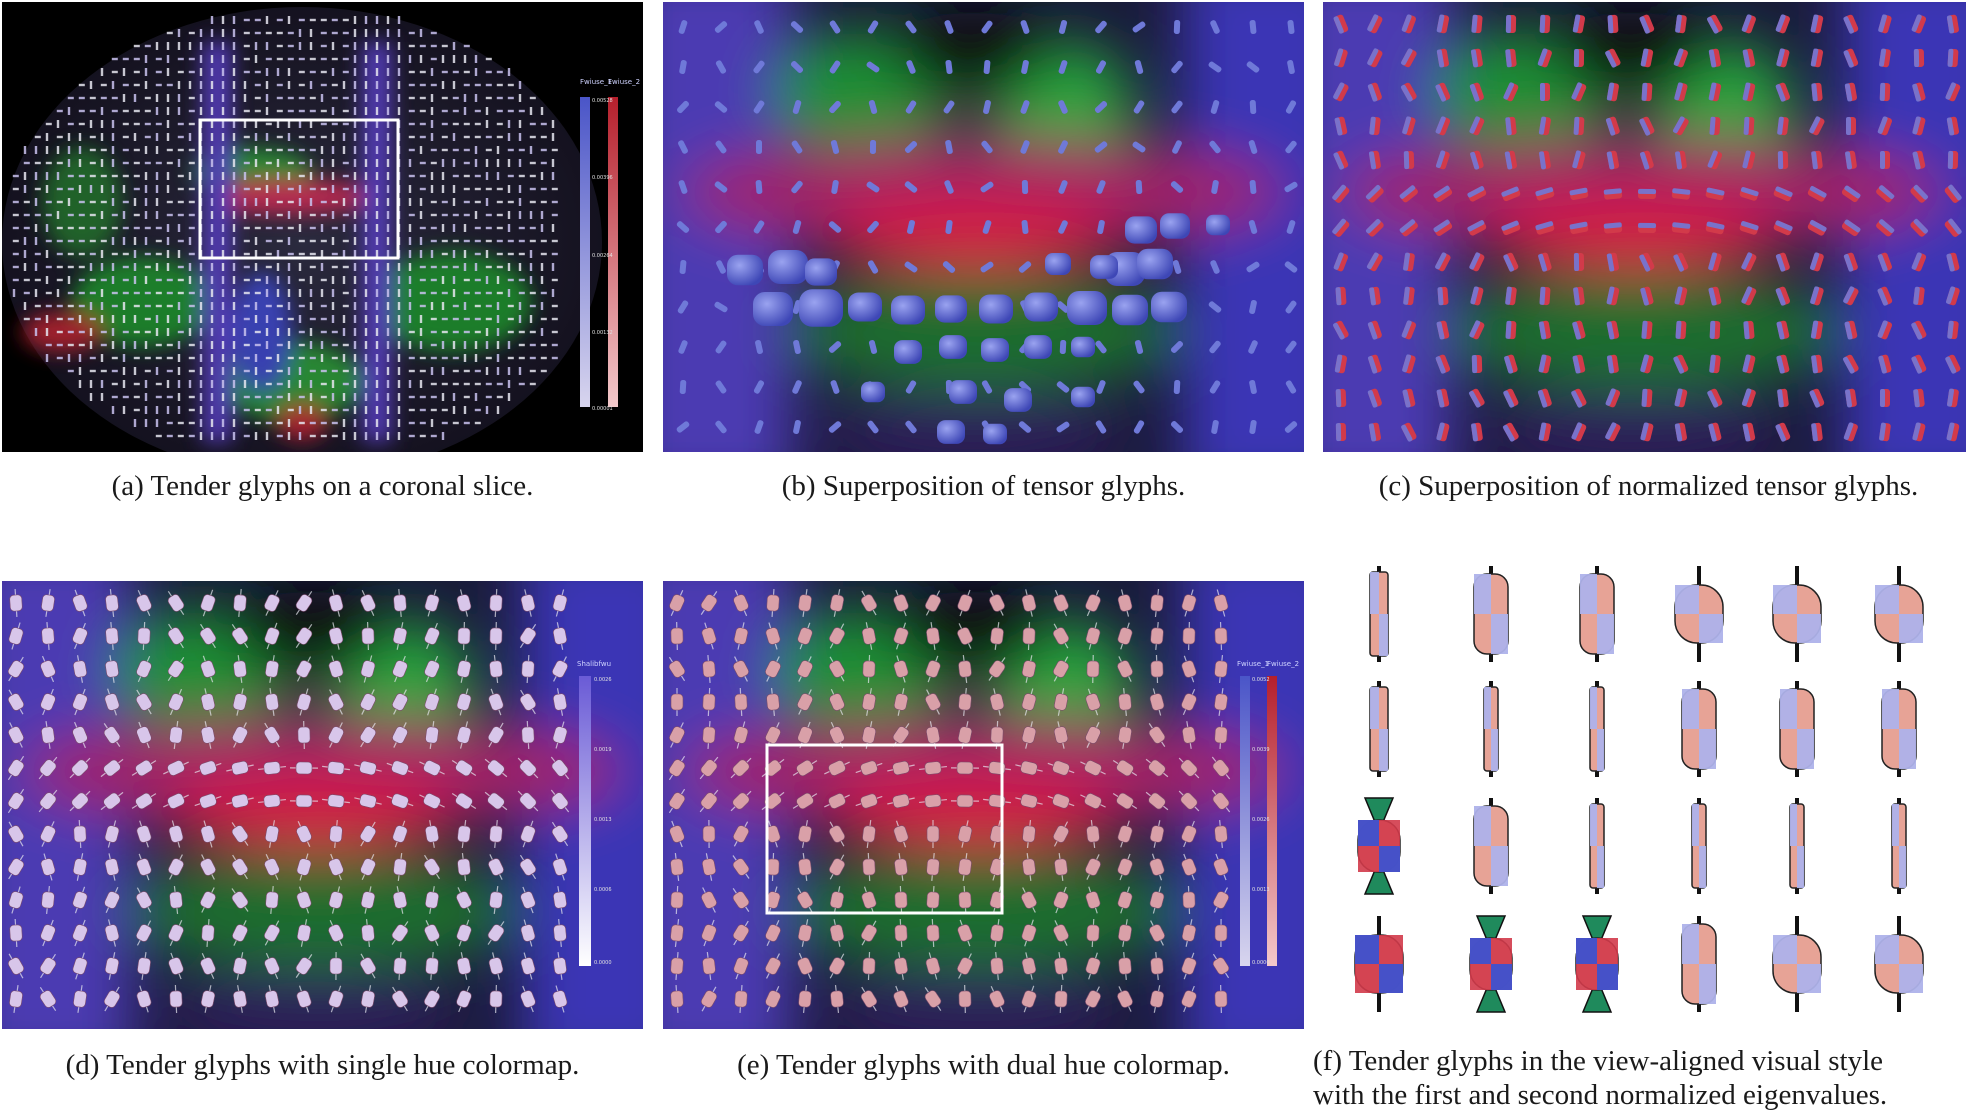 The height and width of the screenshot is (1120, 1974). Describe the element at coordinates (951, 308) in the screenshot. I see `tensor-glyph` at that location.